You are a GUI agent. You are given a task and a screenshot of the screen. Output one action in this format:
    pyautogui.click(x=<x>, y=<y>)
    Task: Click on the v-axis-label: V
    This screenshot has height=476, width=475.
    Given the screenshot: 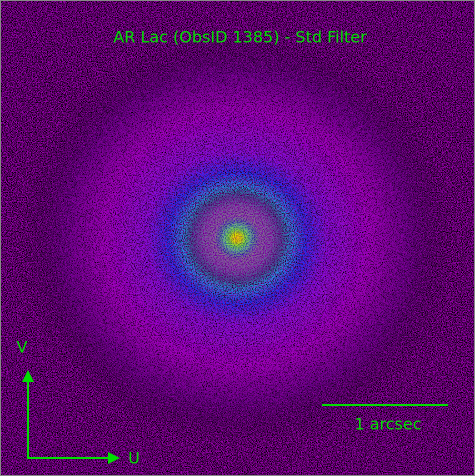 What is the action you would take?
    pyautogui.click(x=22, y=347)
    